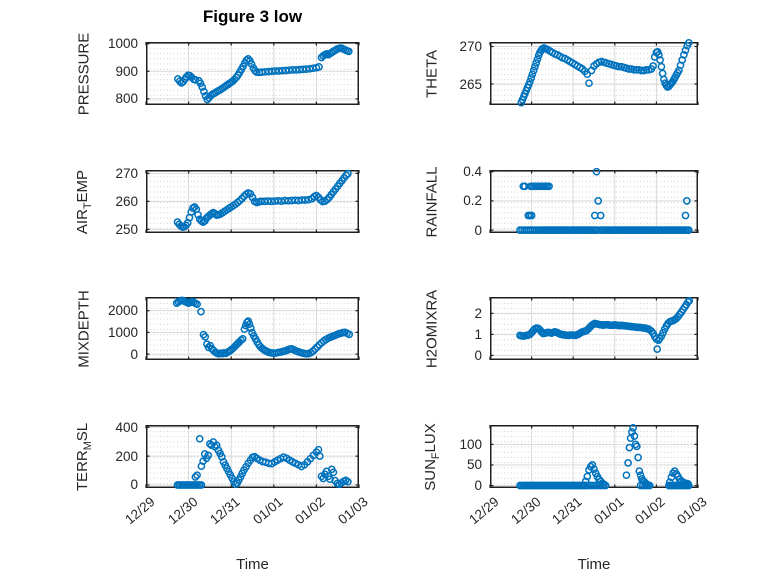  I want to click on y-tick-label: 1, so click(478, 334).